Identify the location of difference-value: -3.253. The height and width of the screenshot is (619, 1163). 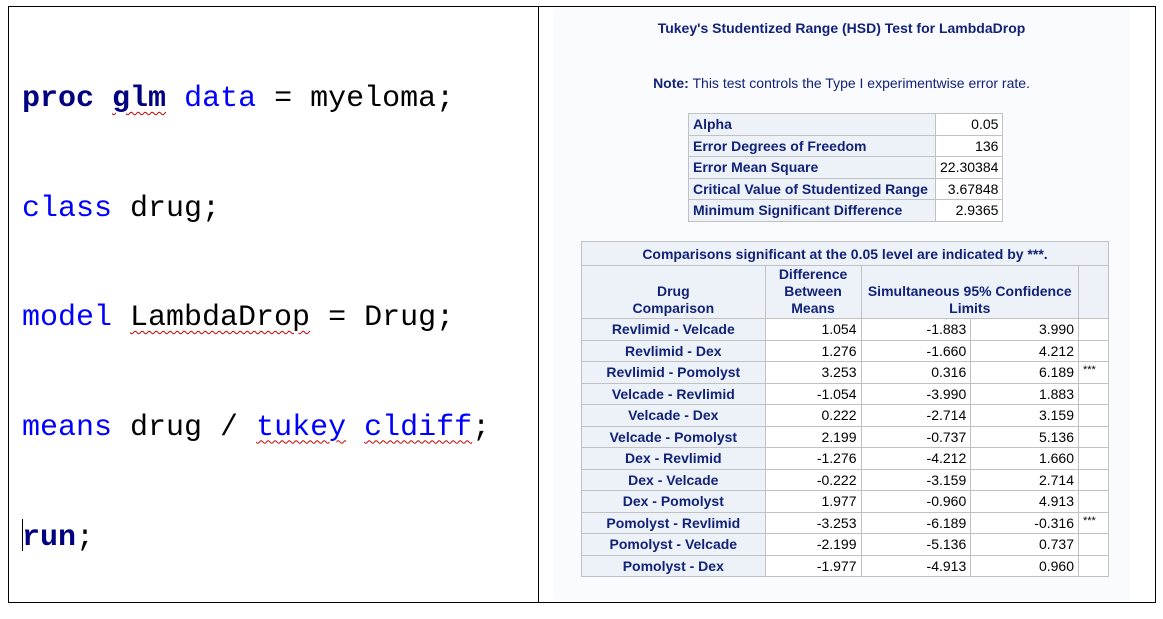
(813, 522).